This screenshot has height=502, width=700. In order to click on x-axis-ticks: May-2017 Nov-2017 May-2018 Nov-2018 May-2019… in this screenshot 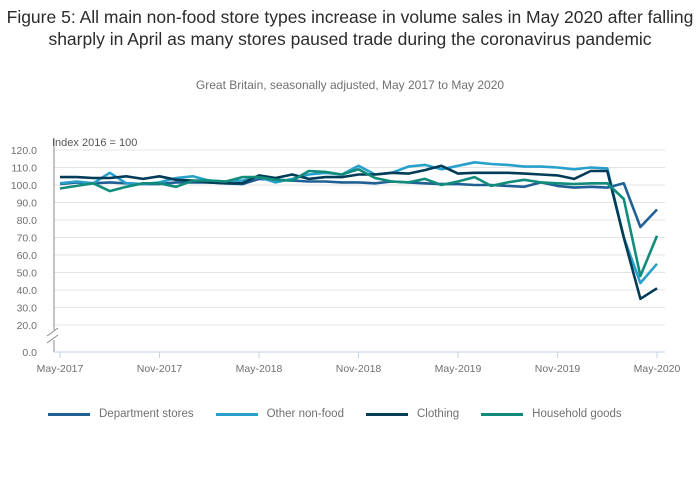, I will do `click(359, 363)`.